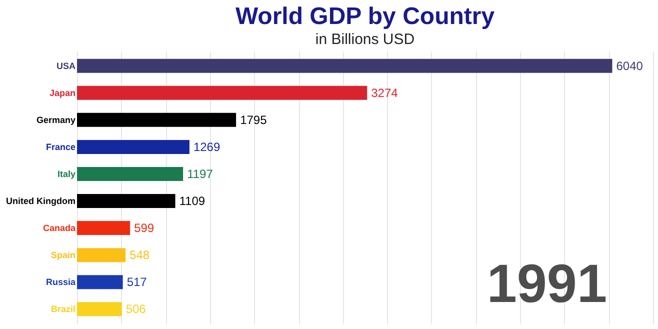 Image resolution: width=658 pixels, height=329 pixels. Describe the element at coordinates (66, 173) in the screenshot. I see `y-tick-label: Italy` at that location.